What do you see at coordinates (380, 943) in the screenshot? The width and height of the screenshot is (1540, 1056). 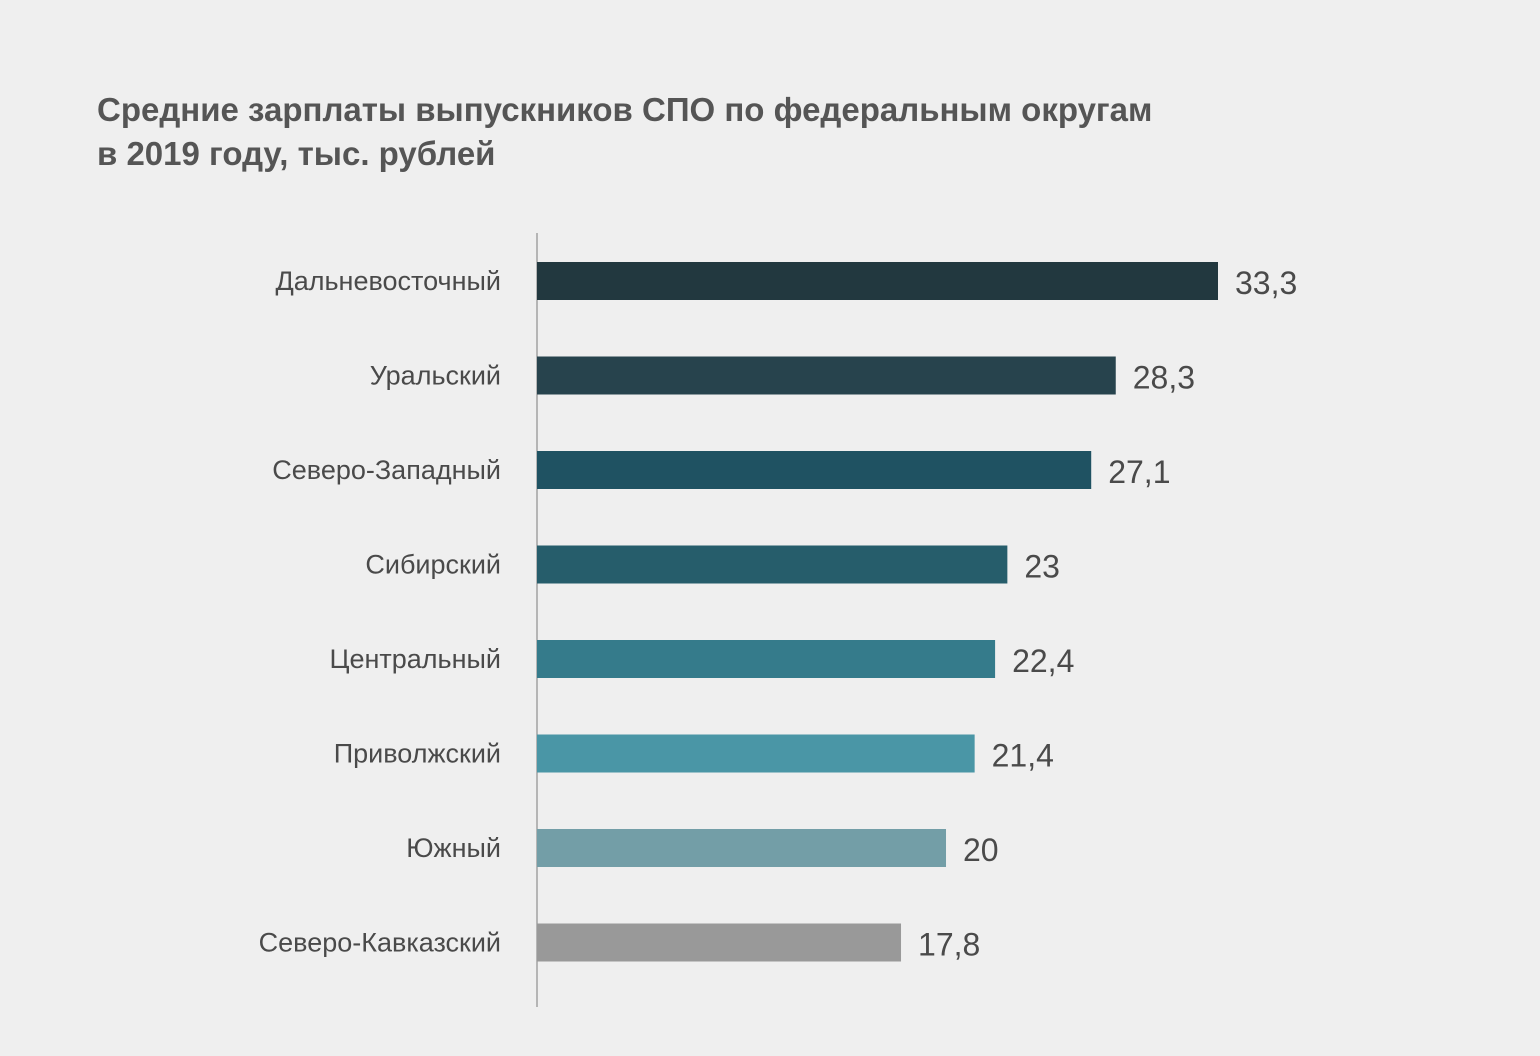 I see `category-label: Северо-Кавказский` at bounding box center [380, 943].